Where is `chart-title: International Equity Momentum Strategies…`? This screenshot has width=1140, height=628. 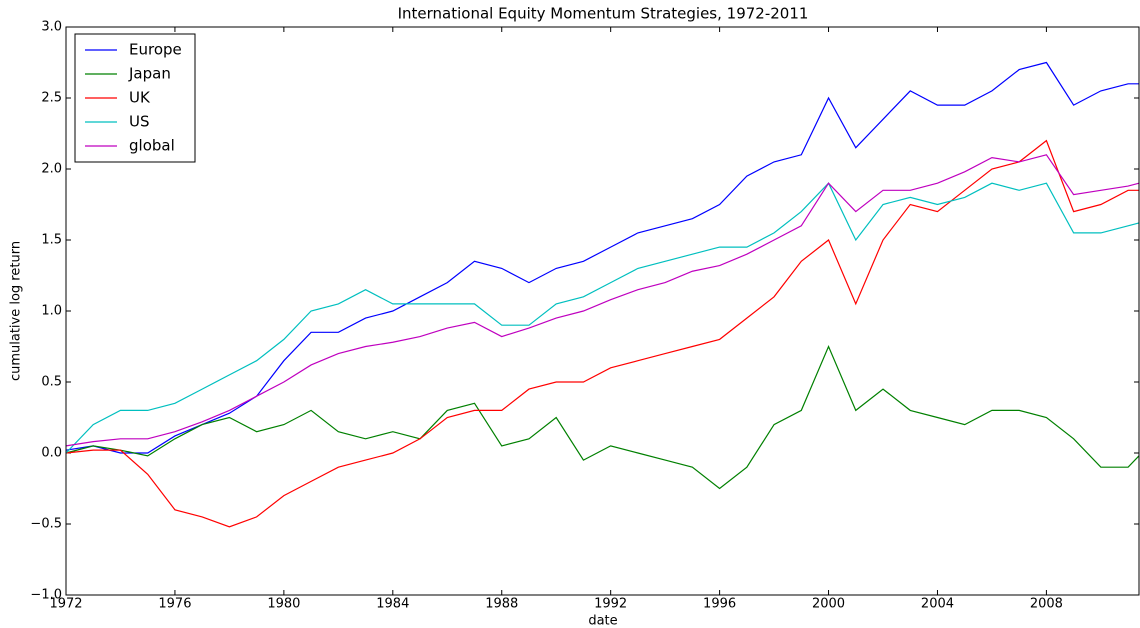
chart-title: International Equity Momentum Strategies… is located at coordinates (603, 14).